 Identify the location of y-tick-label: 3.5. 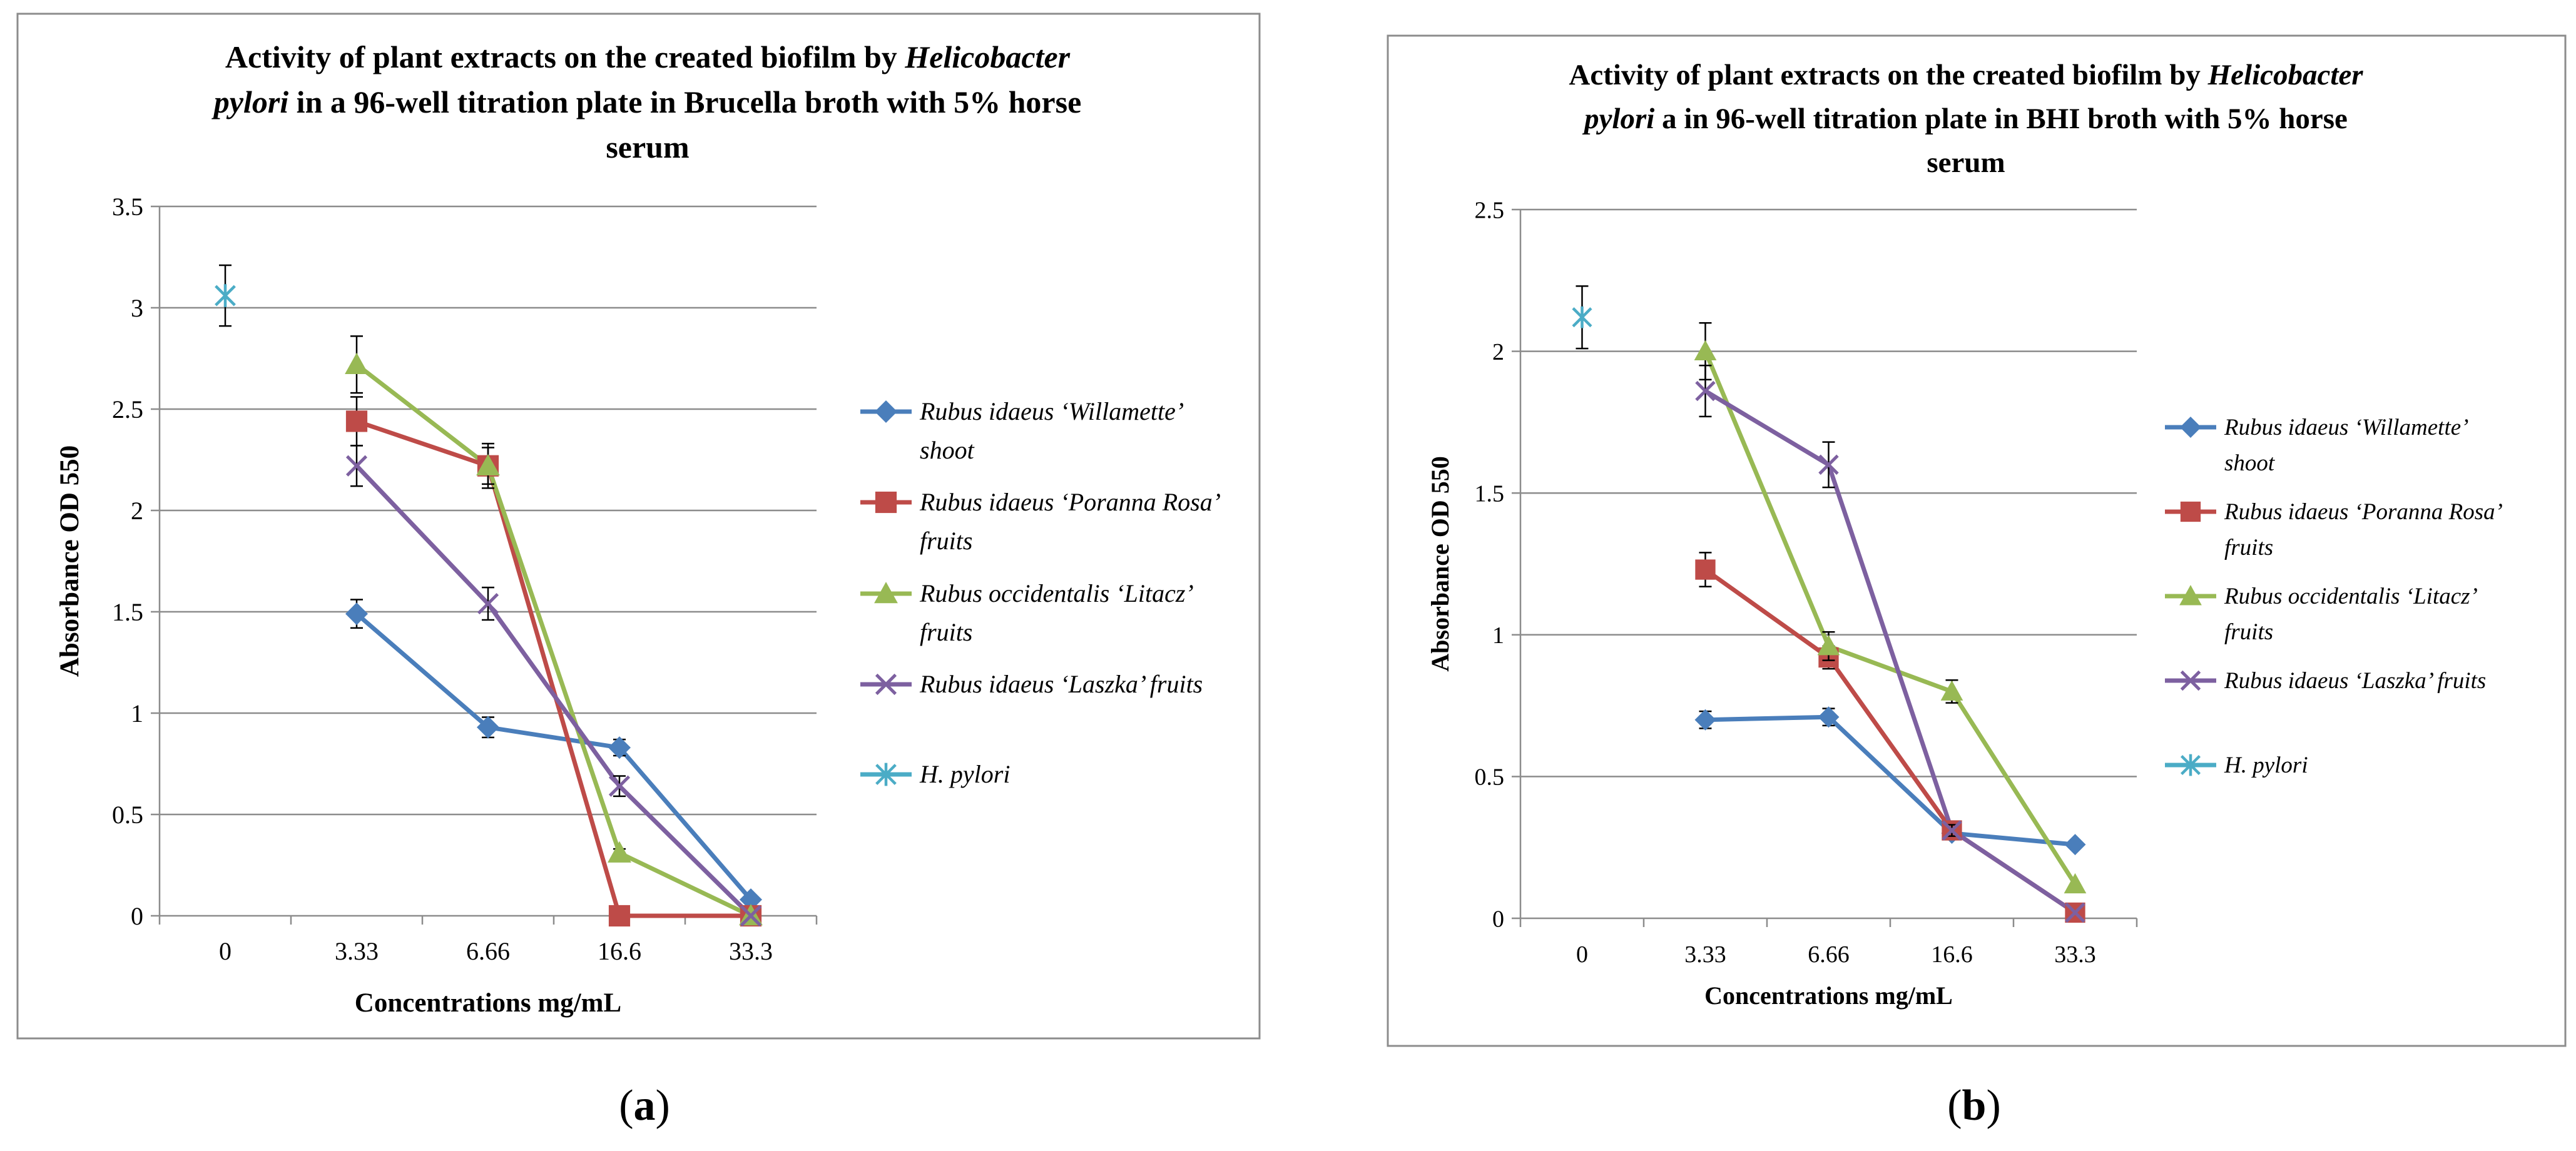
(128, 207).